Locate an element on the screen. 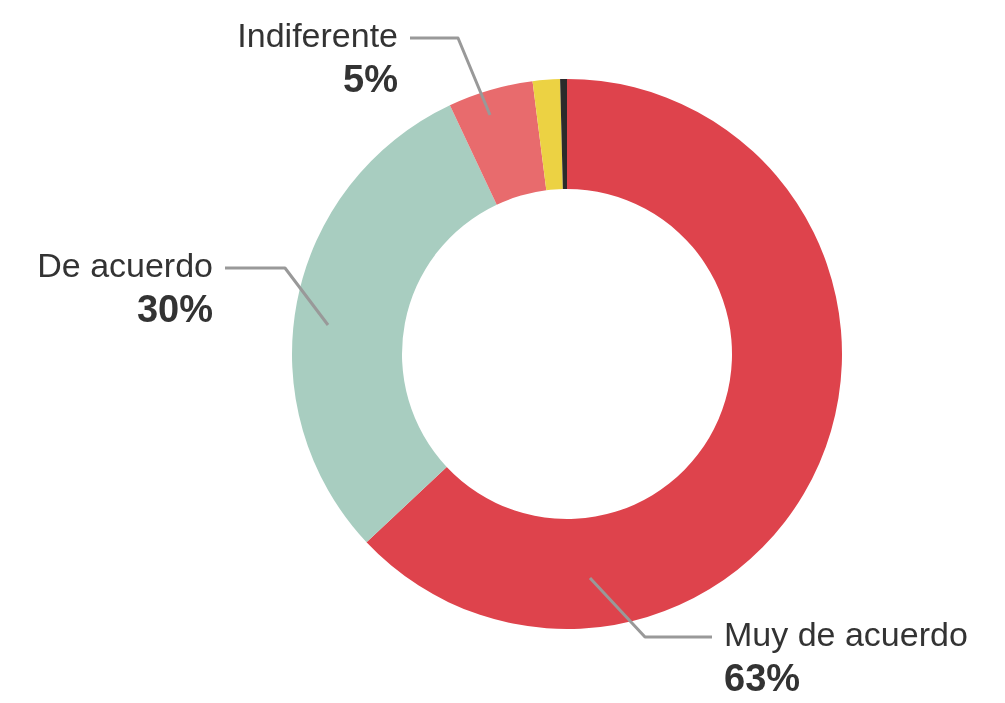 The height and width of the screenshot is (703, 1005). slice-label: De acuerdo is located at coordinates (125, 265).